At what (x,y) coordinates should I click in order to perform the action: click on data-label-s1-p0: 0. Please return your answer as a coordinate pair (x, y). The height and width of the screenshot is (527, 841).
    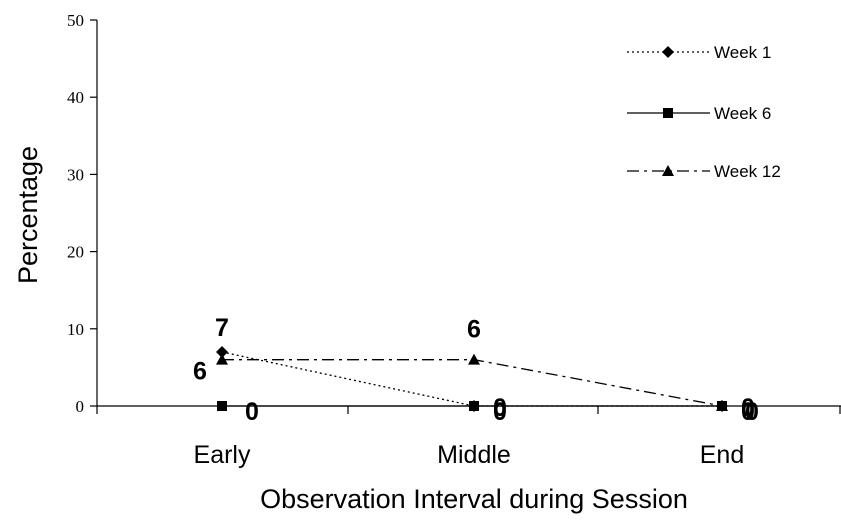
    Looking at the image, I should click on (252, 412).